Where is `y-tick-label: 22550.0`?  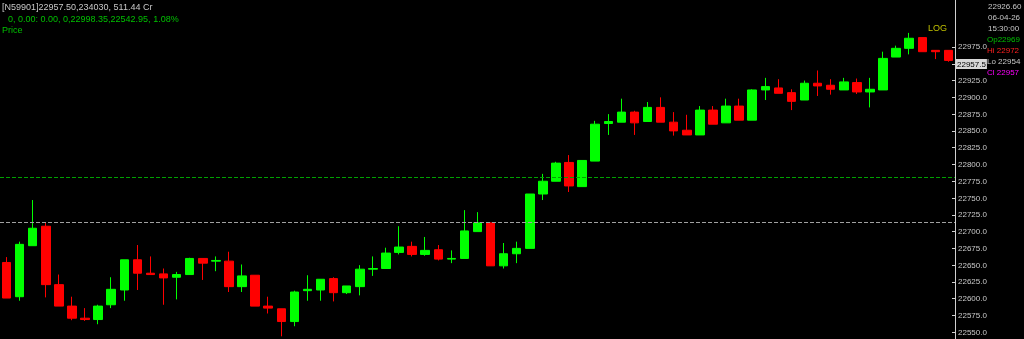 y-tick-label: 22550.0 is located at coordinates (973, 332).